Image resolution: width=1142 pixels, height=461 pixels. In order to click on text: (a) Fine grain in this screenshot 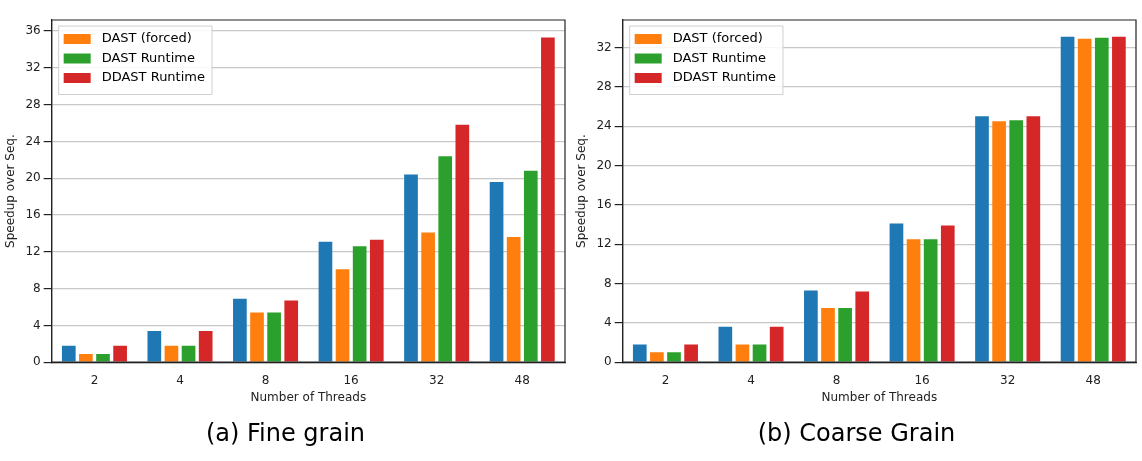, I will do `click(285, 433)`.